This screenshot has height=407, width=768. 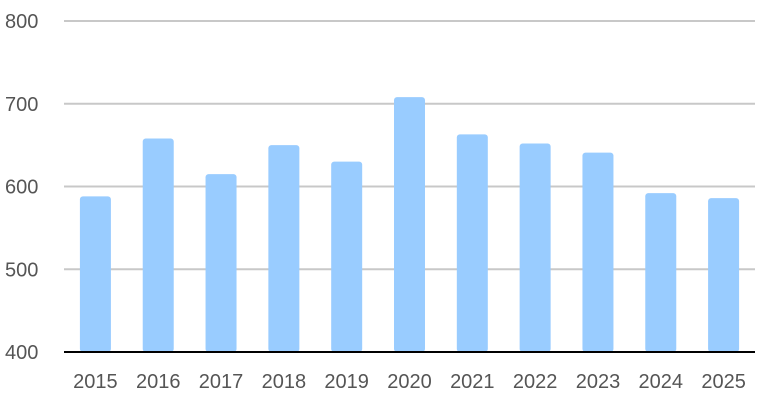 What do you see at coordinates (598, 382) in the screenshot?
I see `x-tick-label: 2023` at bounding box center [598, 382].